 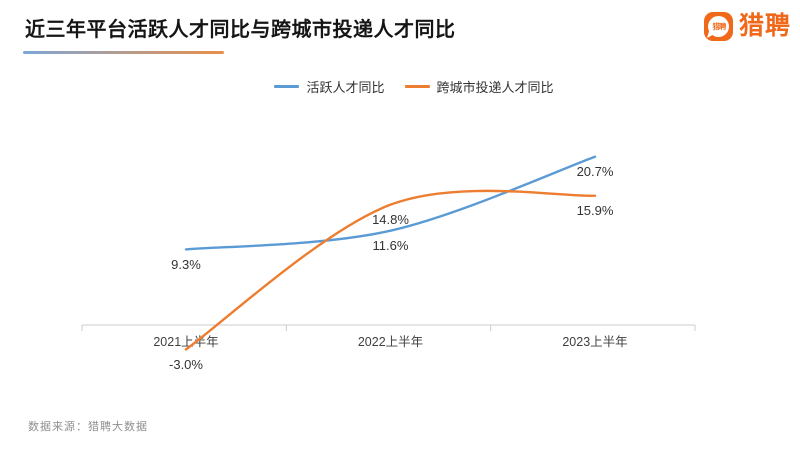 I want to click on liepin-speech-bubble-icon: 猎聘, so click(x=718, y=26).